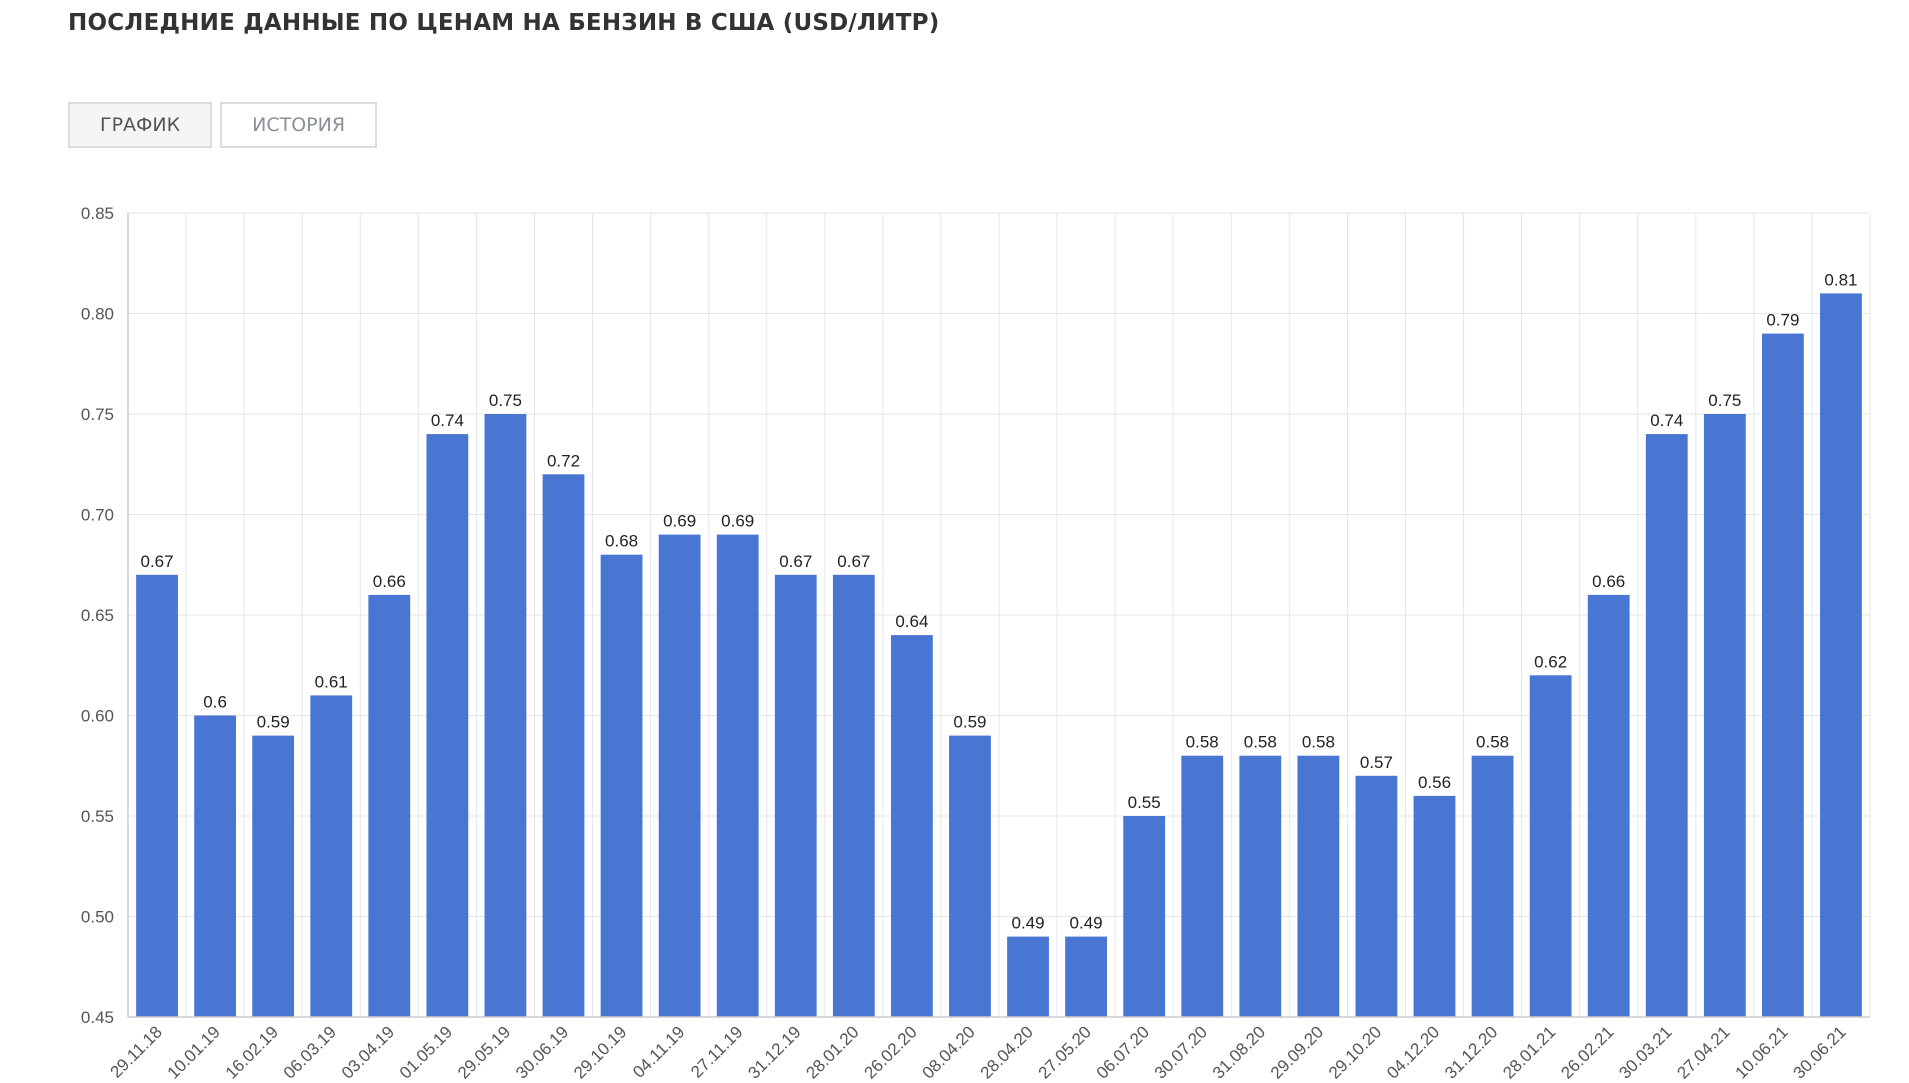 Image resolution: width=1909 pixels, height=1083 pixels. Describe the element at coordinates (1820, 1052) in the screenshot. I see `x-tick-label: 30.06.21` at that location.